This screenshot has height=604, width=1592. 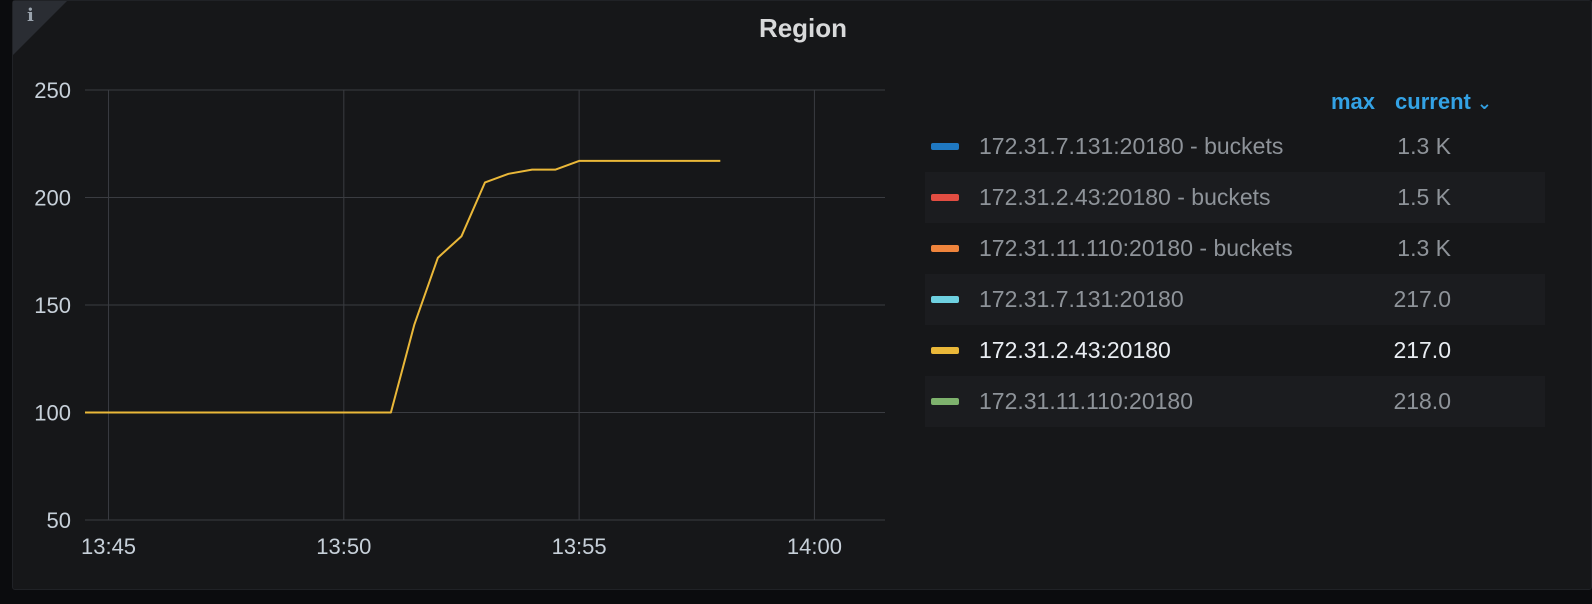 I want to click on legend-item: 172.31.11.110:20180 - buckets 1.3 K, so click(x=1235, y=248).